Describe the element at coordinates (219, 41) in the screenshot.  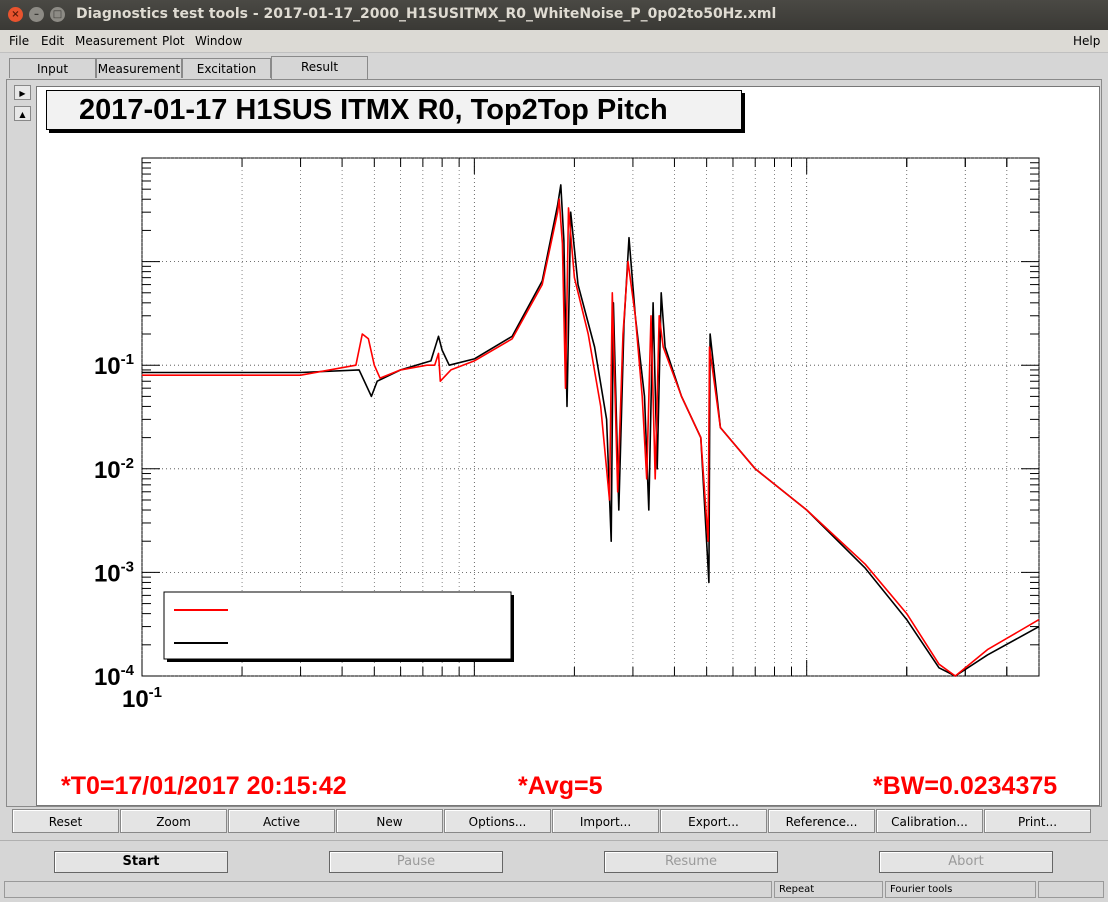
I see `menu-window: Window` at that location.